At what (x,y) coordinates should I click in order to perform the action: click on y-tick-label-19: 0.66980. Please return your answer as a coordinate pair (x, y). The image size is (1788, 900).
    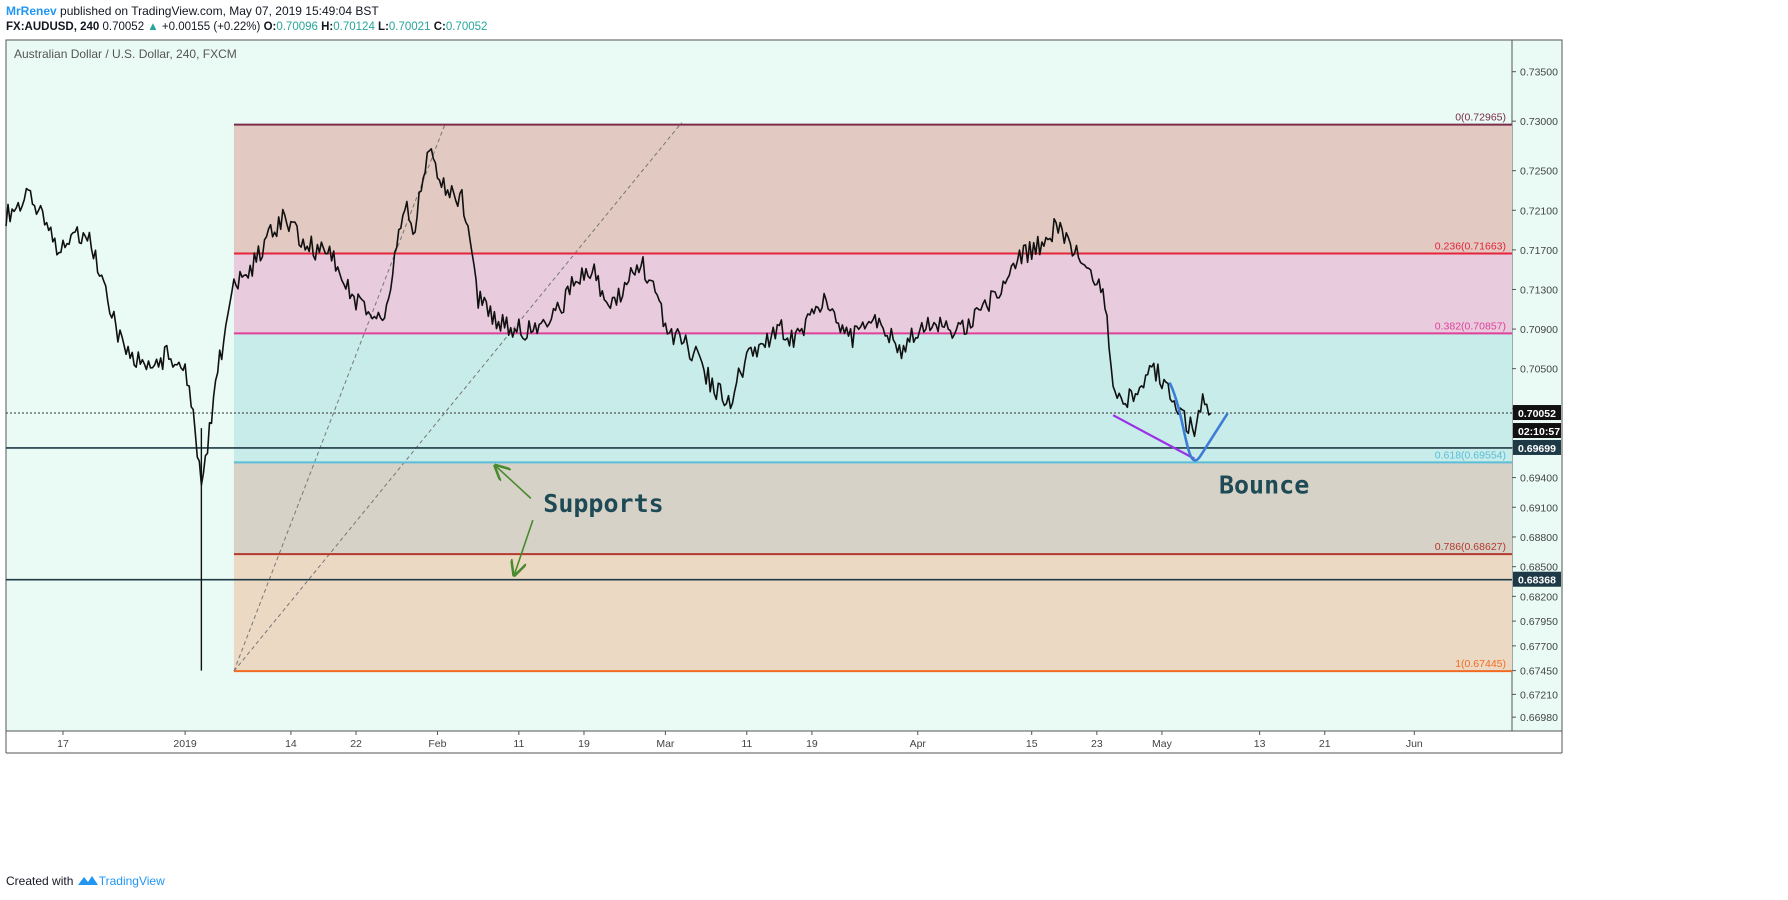
    Looking at the image, I should click on (1539, 718).